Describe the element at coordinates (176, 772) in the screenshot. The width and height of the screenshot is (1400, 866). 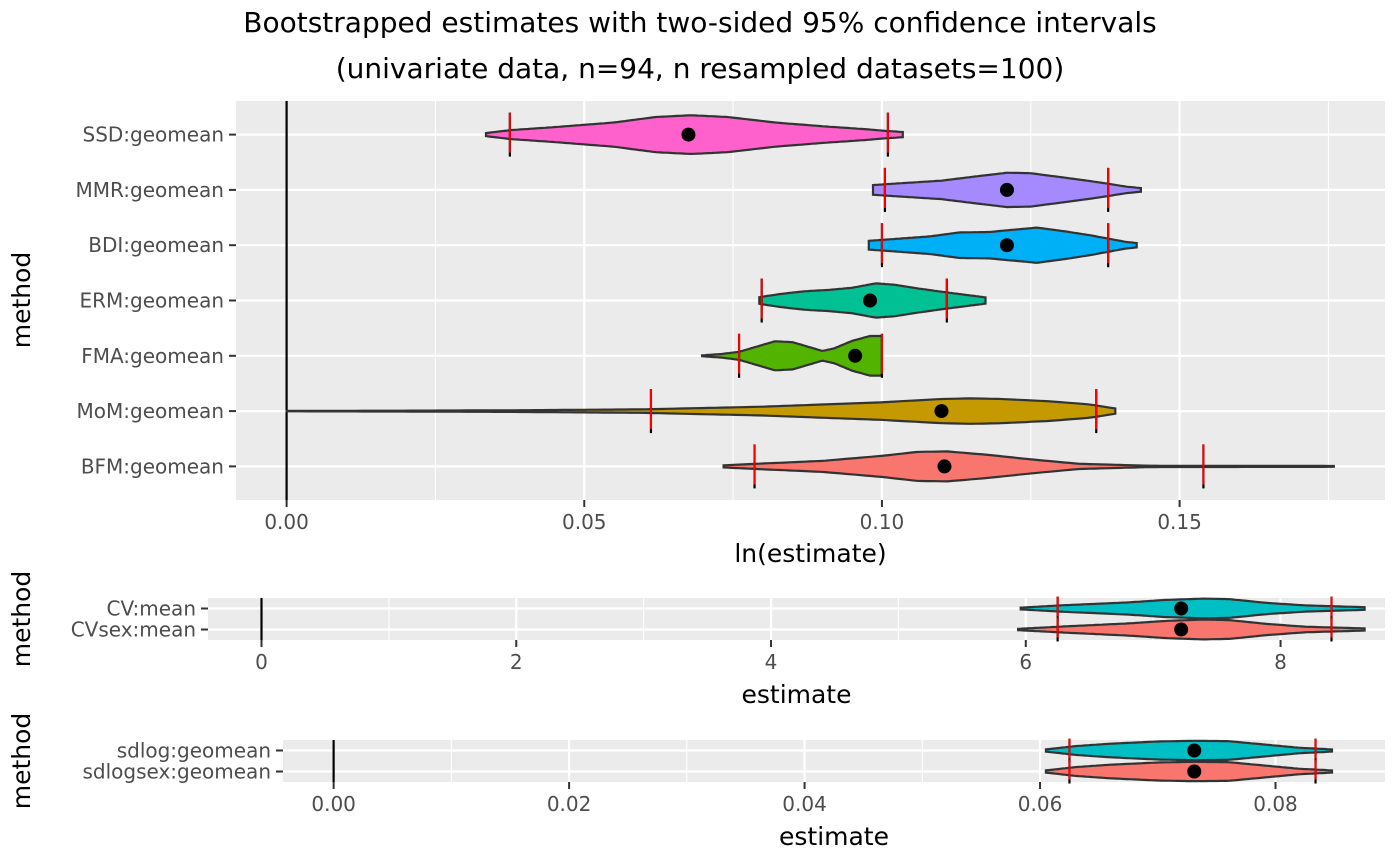
I see `y-tick-label: sdlogsex:geomean` at that location.